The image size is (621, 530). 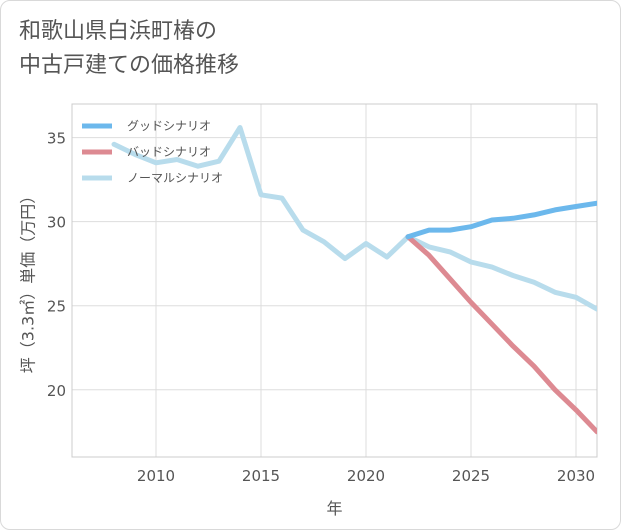 What do you see at coordinates (56, 223) in the screenshot?
I see `y-tick-label: 30` at bounding box center [56, 223].